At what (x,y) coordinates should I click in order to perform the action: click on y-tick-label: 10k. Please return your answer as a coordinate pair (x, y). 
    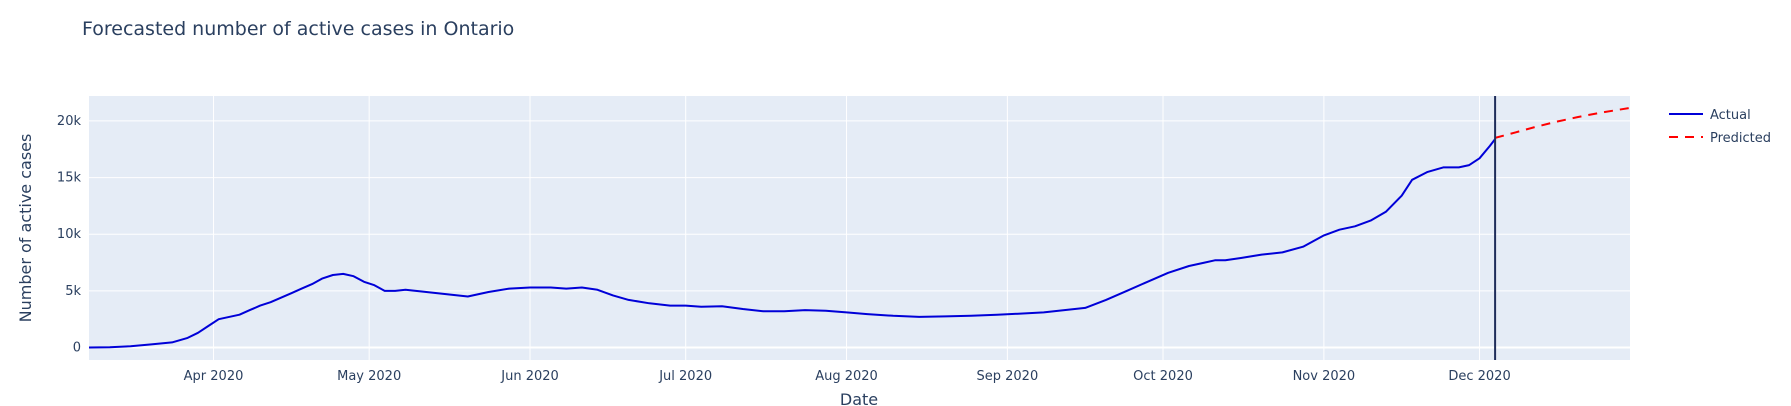
    Looking at the image, I should click on (69, 234).